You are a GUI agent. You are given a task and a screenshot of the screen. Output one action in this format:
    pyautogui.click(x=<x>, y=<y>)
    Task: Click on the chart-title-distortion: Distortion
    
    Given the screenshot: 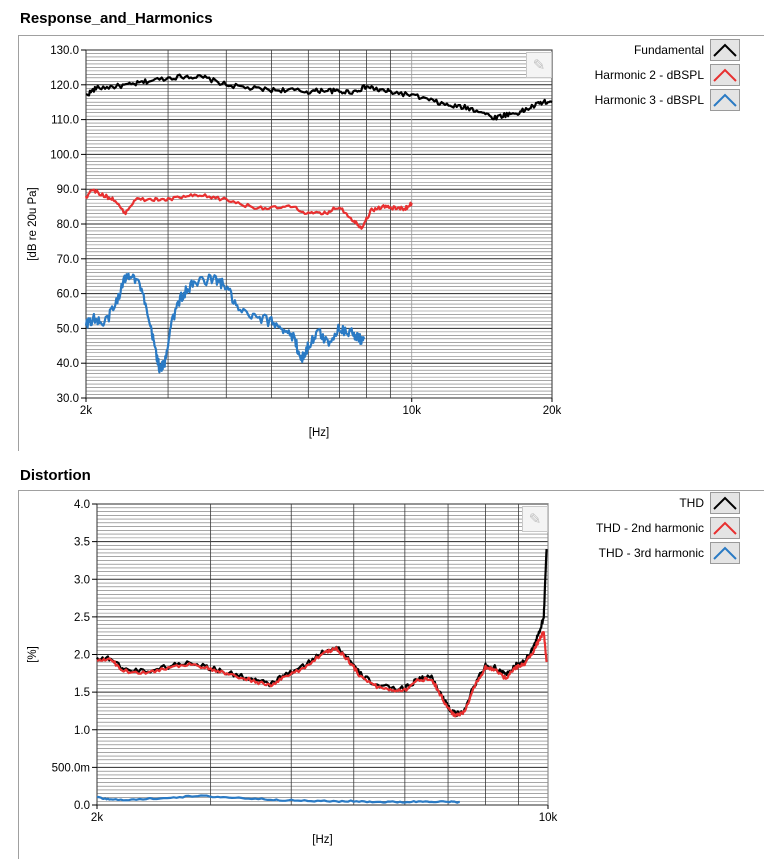 What is the action you would take?
    pyautogui.click(x=55, y=475)
    